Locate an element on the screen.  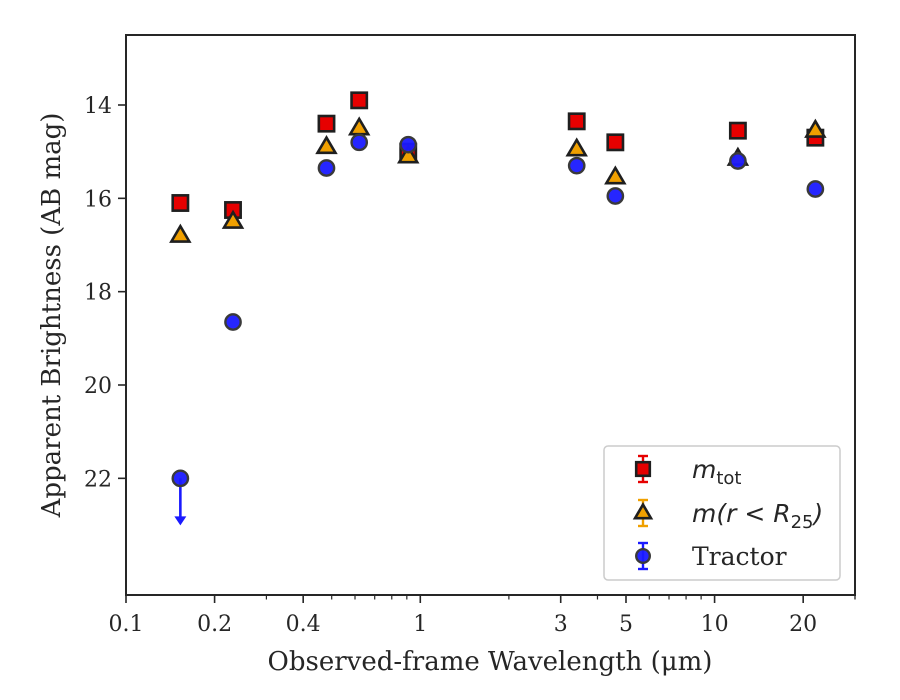
legend-box is located at coordinates (722, 513).